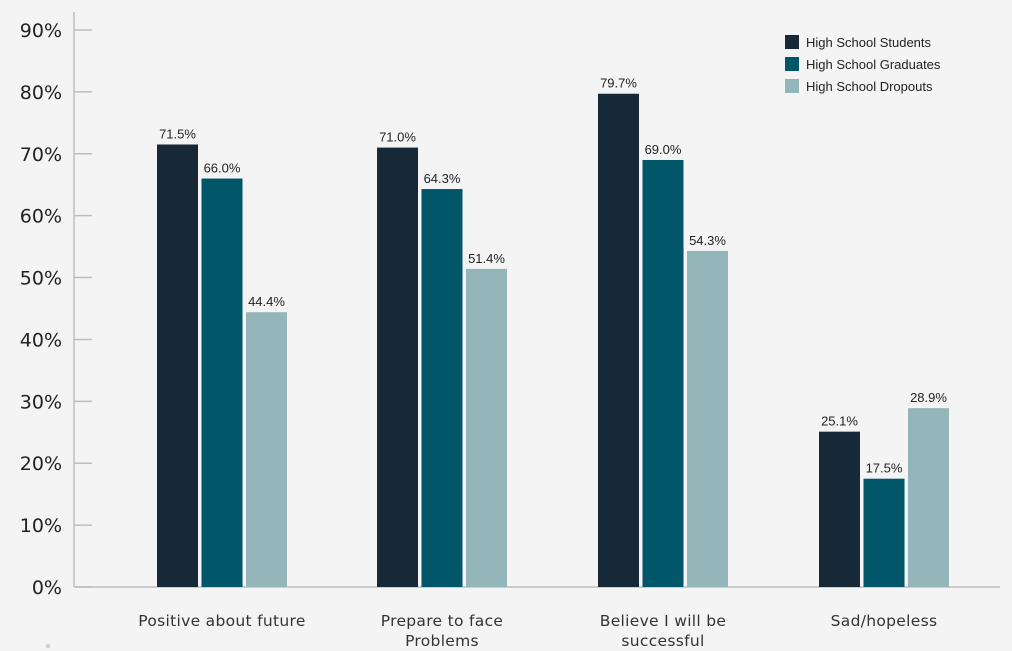  Describe the element at coordinates (41, 464) in the screenshot. I see `y-tick-label: 20%` at that location.